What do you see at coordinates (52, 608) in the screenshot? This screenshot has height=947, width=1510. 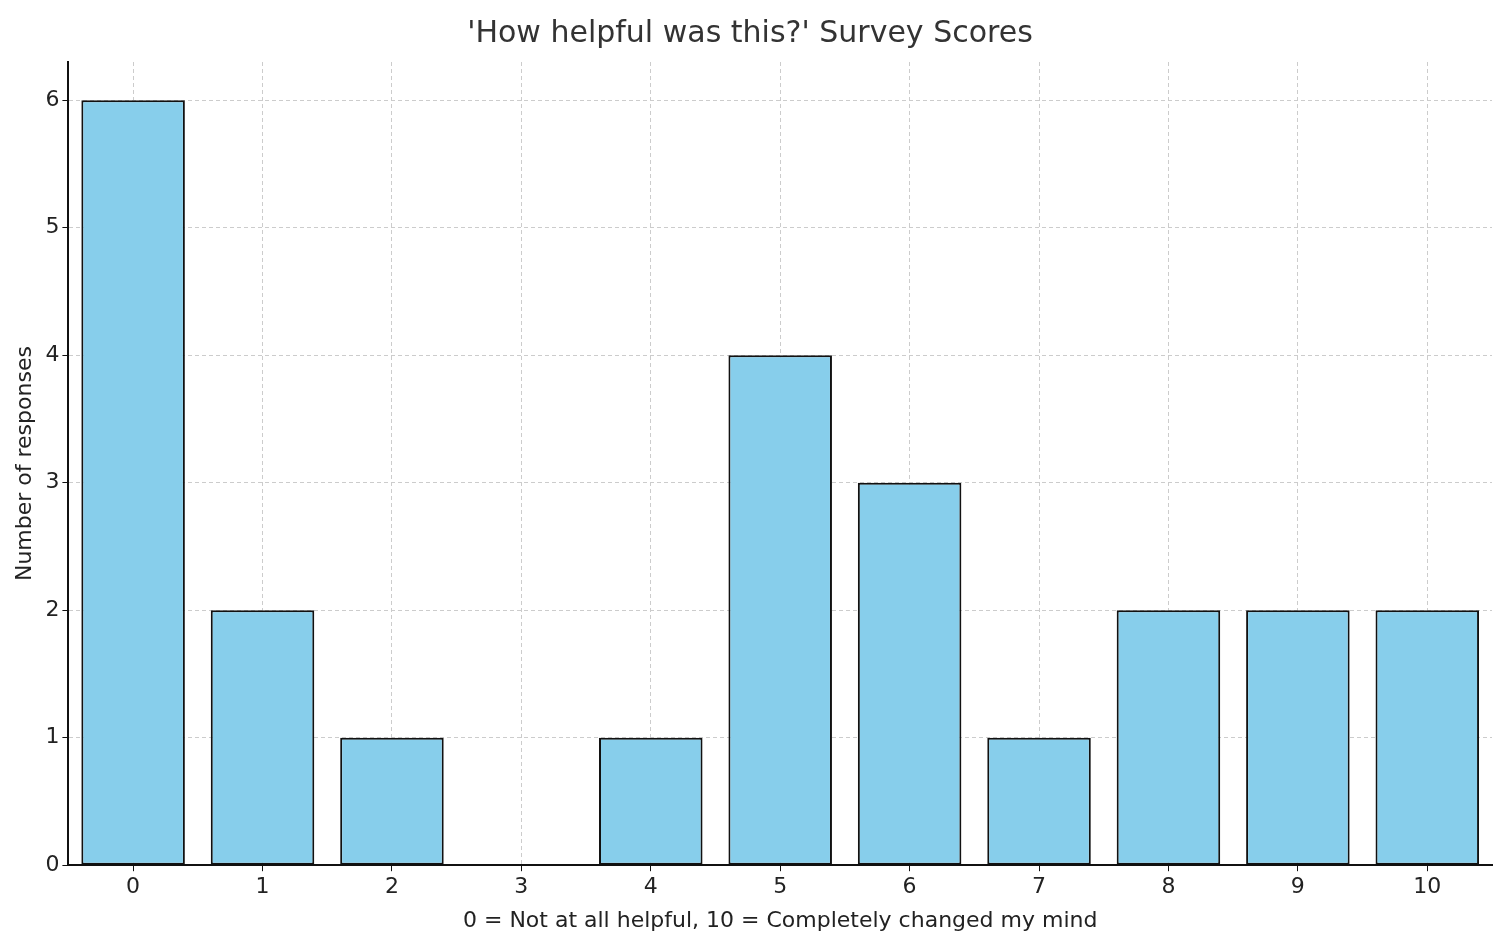 I see `y-tick-label: 2` at bounding box center [52, 608].